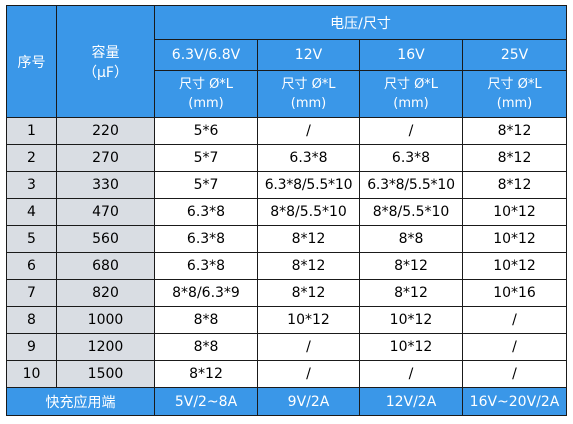 Image resolution: width=573 pixels, height=424 pixels. What do you see at coordinates (80, 401) in the screenshot?
I see `footer-label: 快充应用端` at bounding box center [80, 401].